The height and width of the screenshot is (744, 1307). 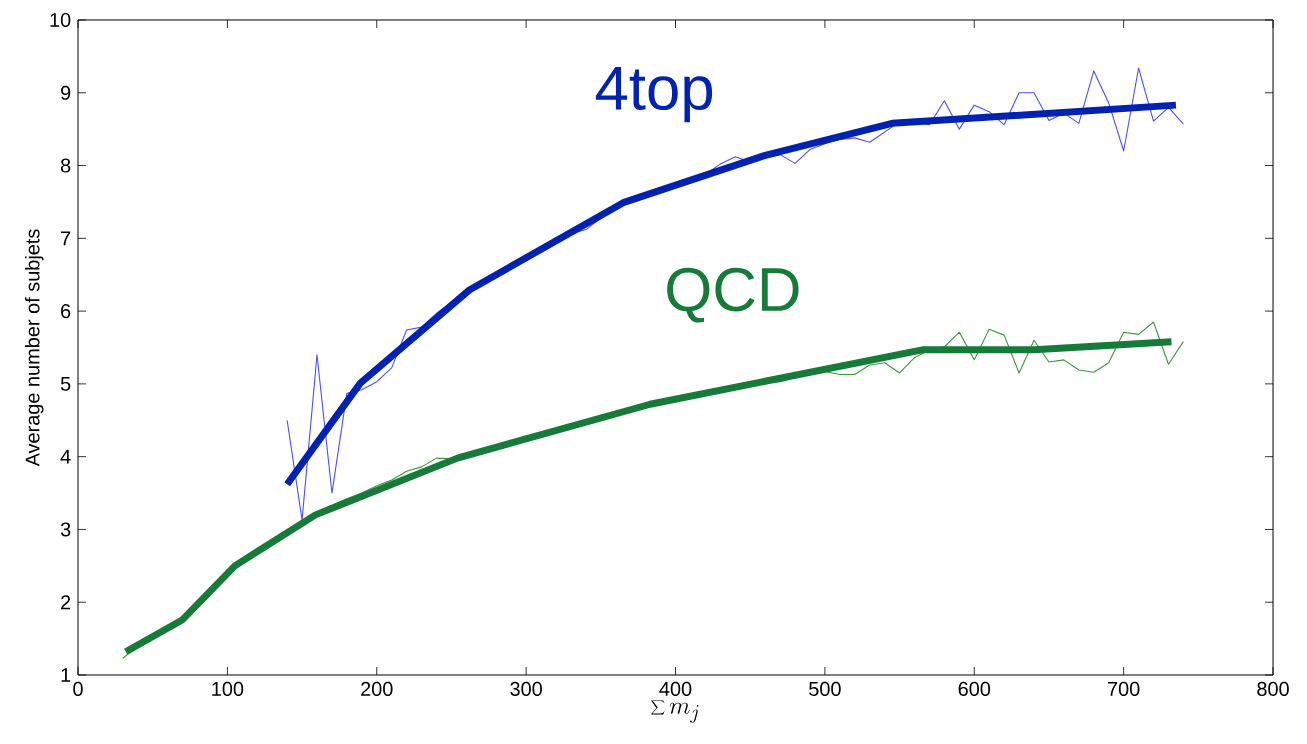 I want to click on y-tick-label: 8, so click(x=65, y=165).